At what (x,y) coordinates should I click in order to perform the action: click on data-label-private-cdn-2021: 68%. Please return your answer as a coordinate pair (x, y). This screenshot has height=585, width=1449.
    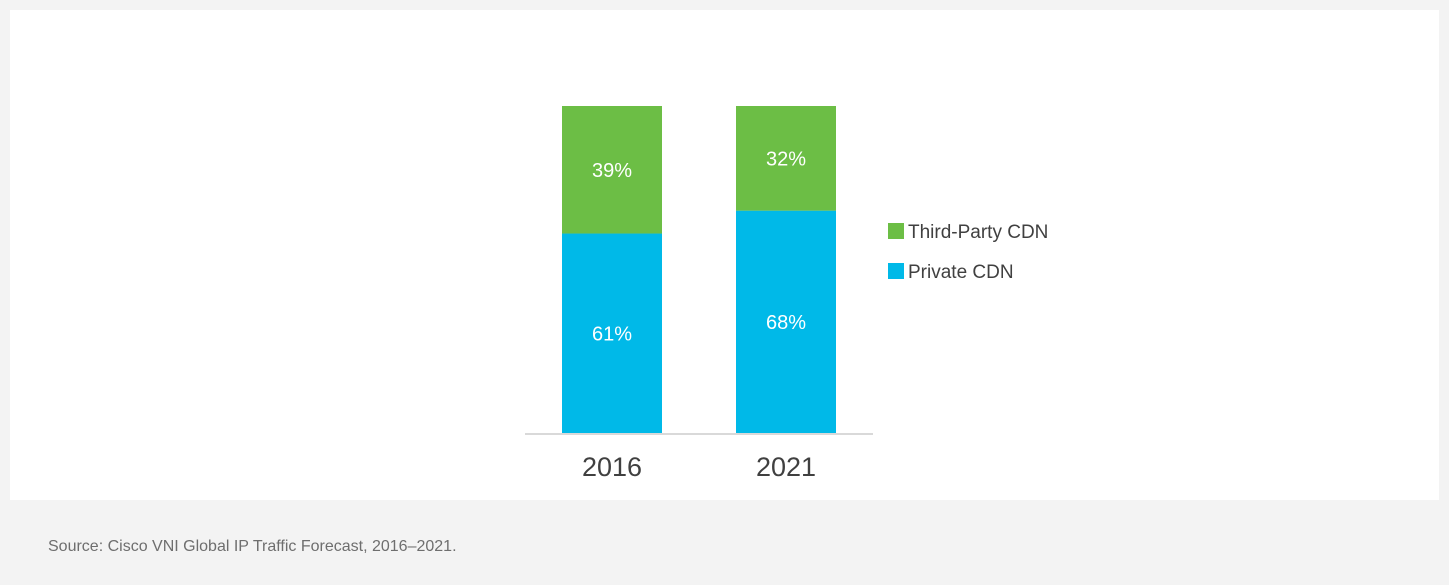
    Looking at the image, I should click on (786, 323).